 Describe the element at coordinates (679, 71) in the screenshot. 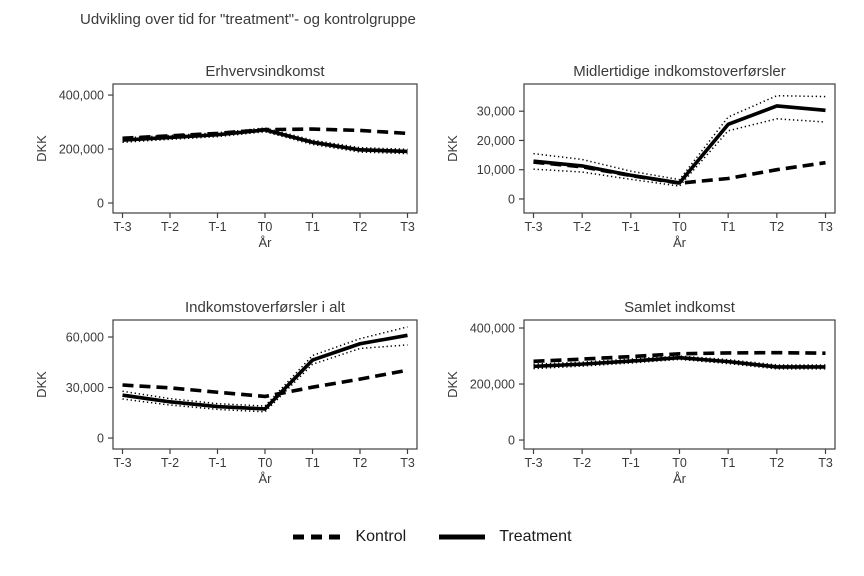

I see `panel-title: Midlertidige indkomstoverførsler` at that location.